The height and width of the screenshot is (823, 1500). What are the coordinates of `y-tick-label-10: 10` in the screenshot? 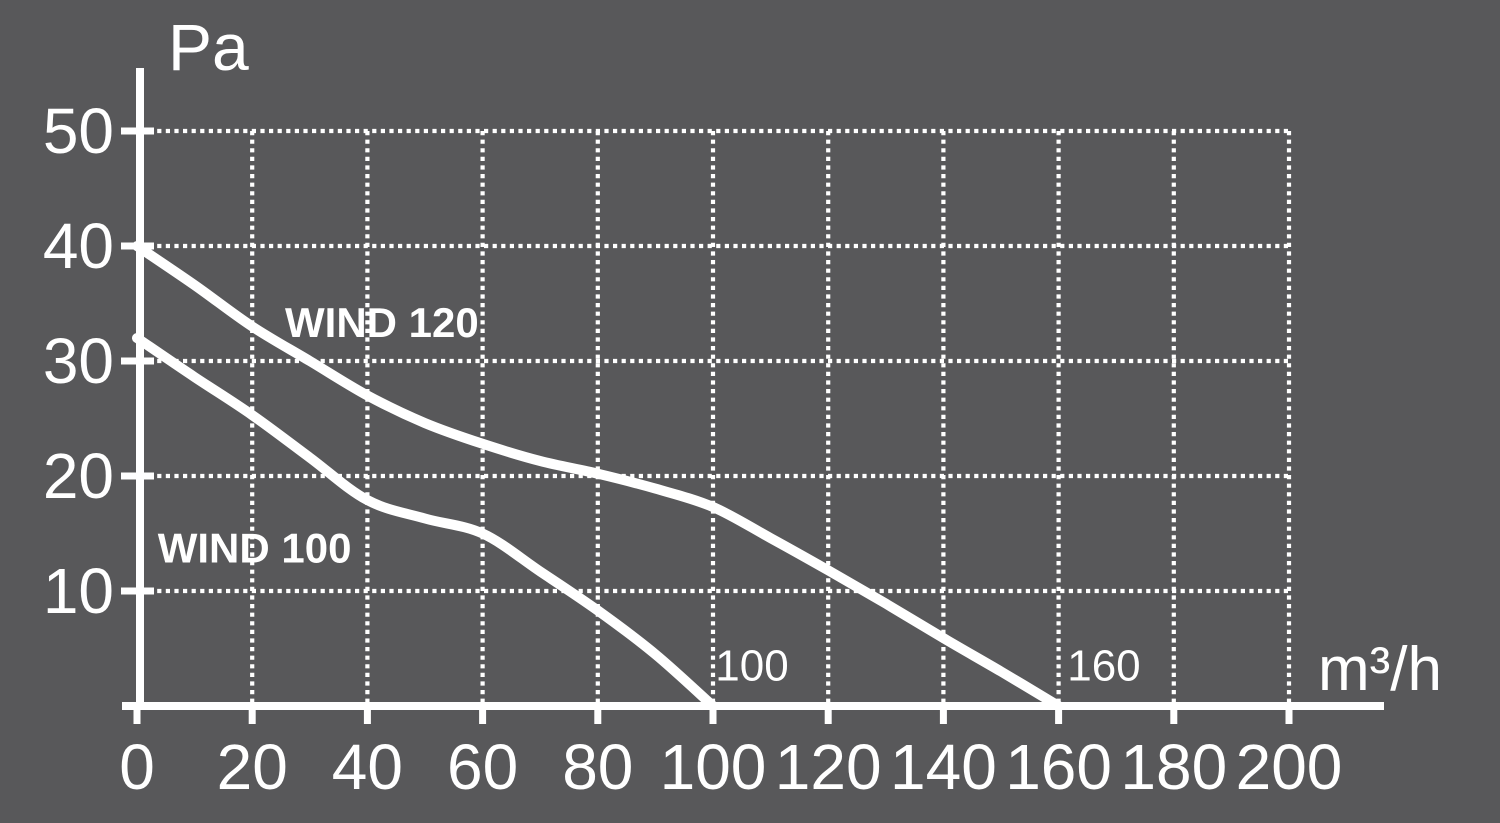 It's located at (78, 591).